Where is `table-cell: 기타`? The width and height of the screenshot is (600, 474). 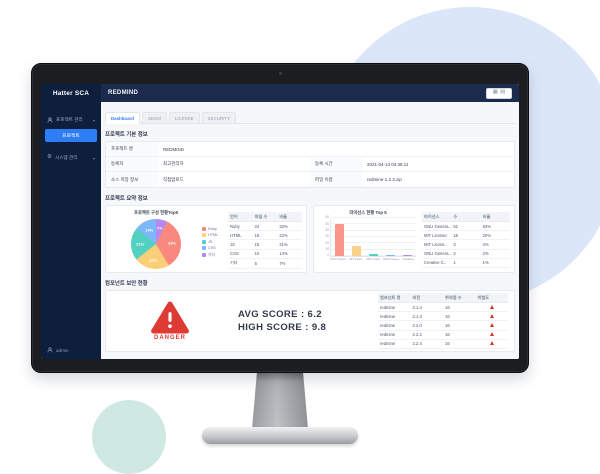
table-cell: 기타 is located at coordinates (240, 263).